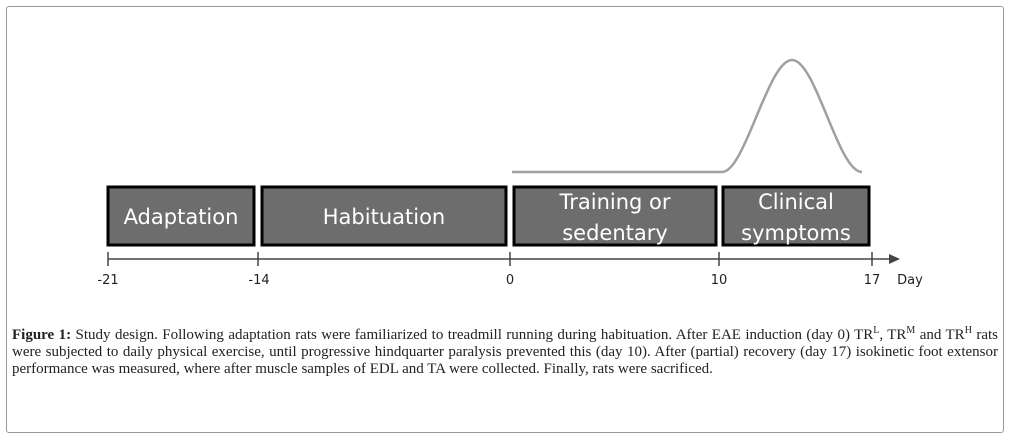  What do you see at coordinates (258, 280) in the screenshot?
I see `tick-label-minus14: -14` at bounding box center [258, 280].